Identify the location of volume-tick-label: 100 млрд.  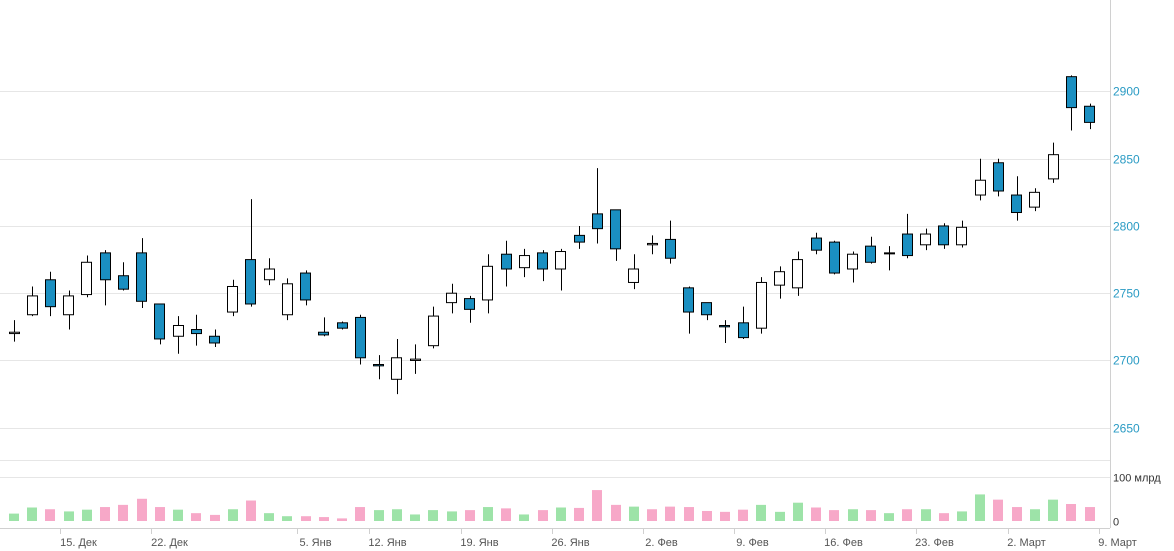
(1137, 479).